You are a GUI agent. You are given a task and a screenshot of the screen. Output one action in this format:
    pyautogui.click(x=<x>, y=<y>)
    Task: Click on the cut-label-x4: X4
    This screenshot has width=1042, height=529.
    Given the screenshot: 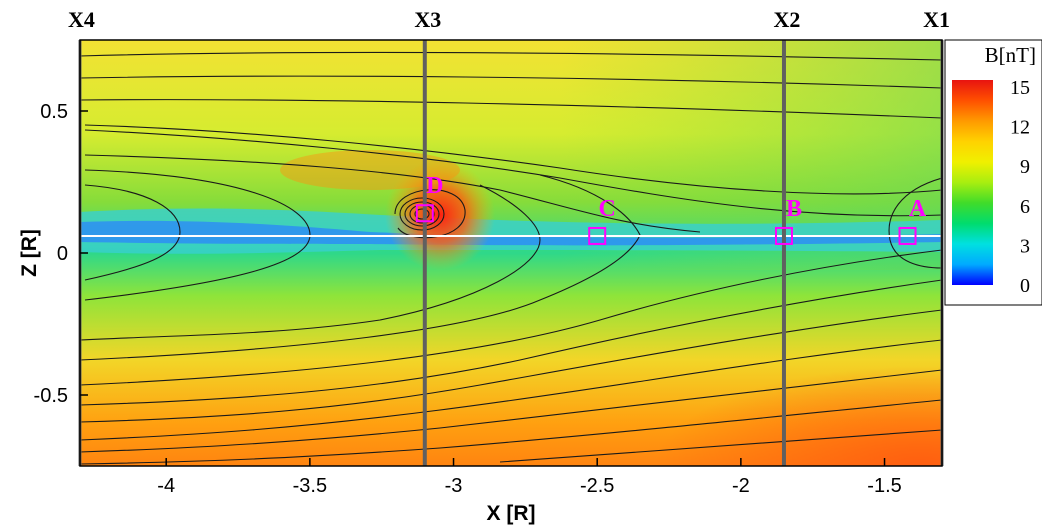 What is the action you would take?
    pyautogui.click(x=81, y=19)
    